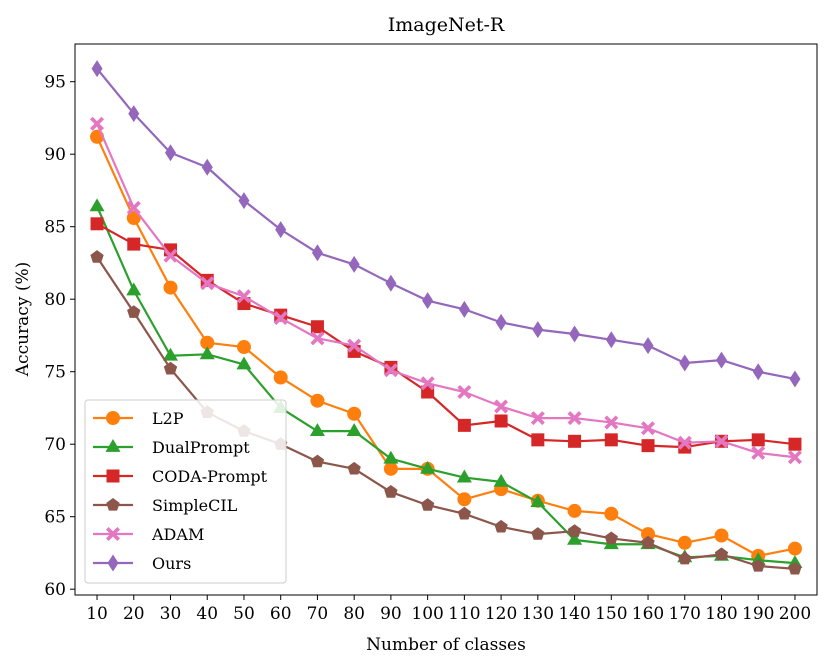 This screenshot has height=670, width=831. Describe the element at coordinates (171, 614) in the screenshot. I see `x-tick-label: 30` at that location.